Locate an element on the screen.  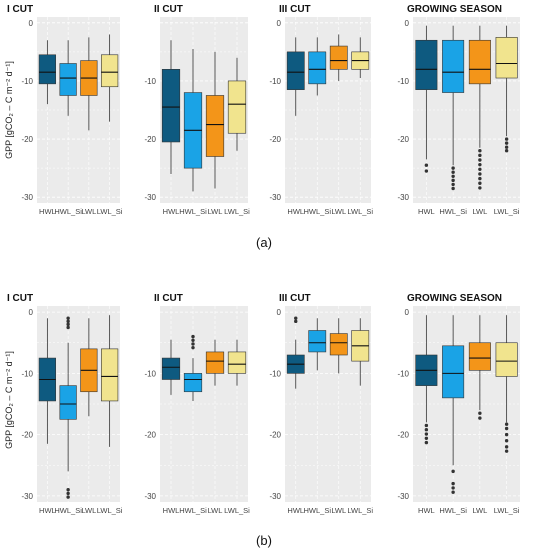
panel-background is located at coordinates (328, 110).